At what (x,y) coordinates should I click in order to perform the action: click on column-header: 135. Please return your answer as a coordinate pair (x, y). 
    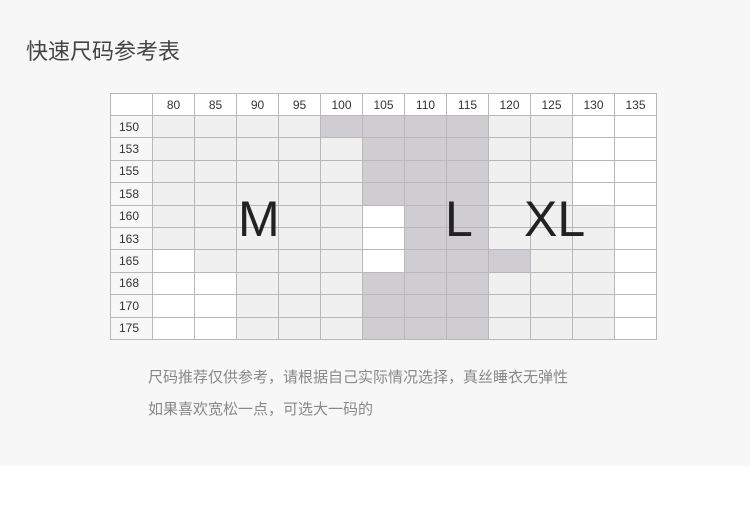
    Looking at the image, I should click on (635, 104).